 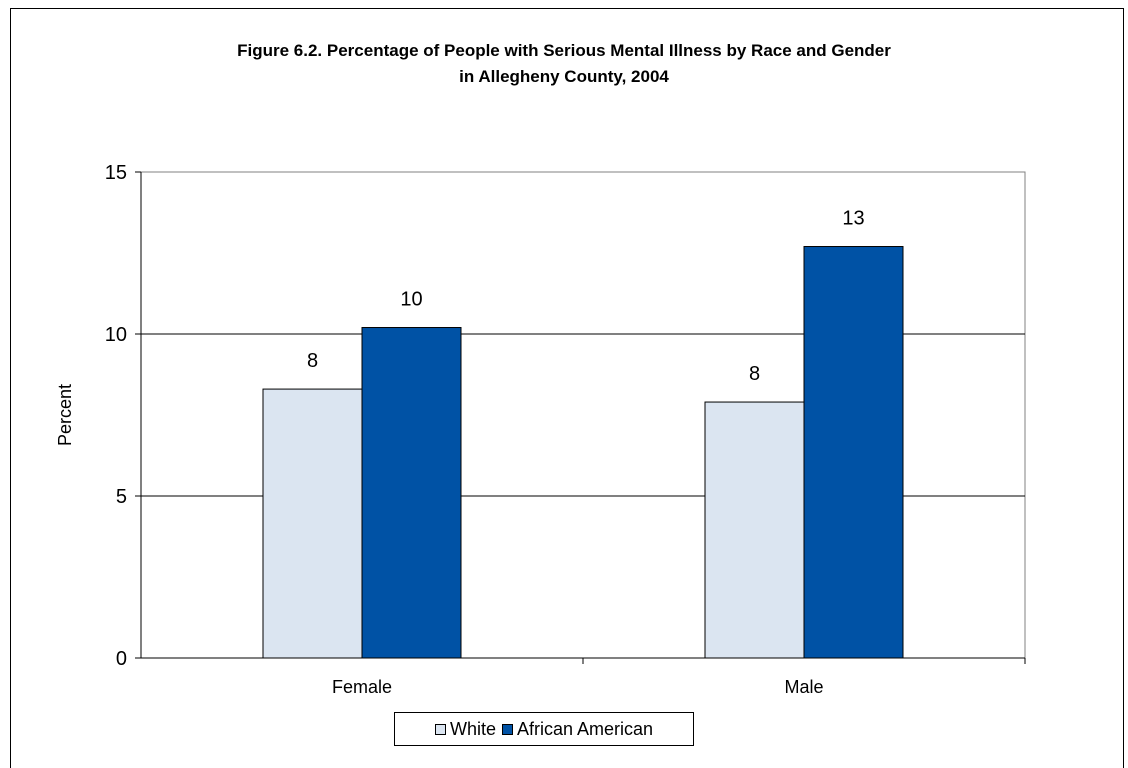 I want to click on legend-label-african-american: African American, so click(x=585, y=728).